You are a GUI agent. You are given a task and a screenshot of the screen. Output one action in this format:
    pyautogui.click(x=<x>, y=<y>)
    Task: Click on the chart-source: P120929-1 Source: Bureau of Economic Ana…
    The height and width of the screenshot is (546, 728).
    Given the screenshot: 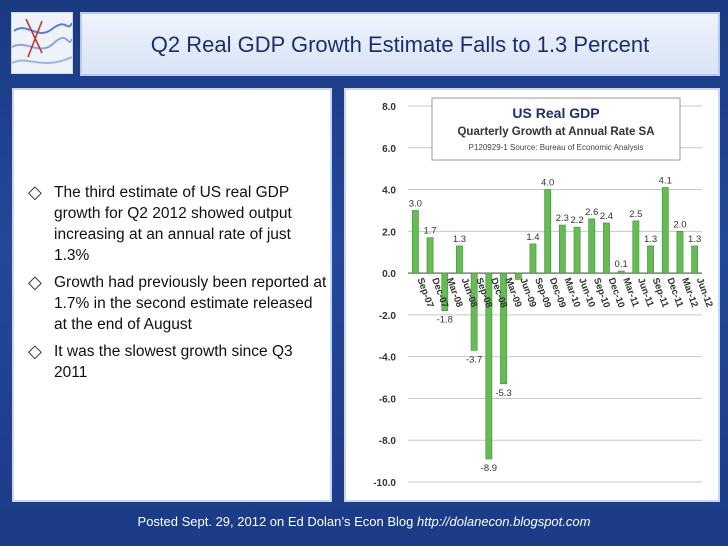 What is the action you would take?
    pyautogui.click(x=556, y=147)
    